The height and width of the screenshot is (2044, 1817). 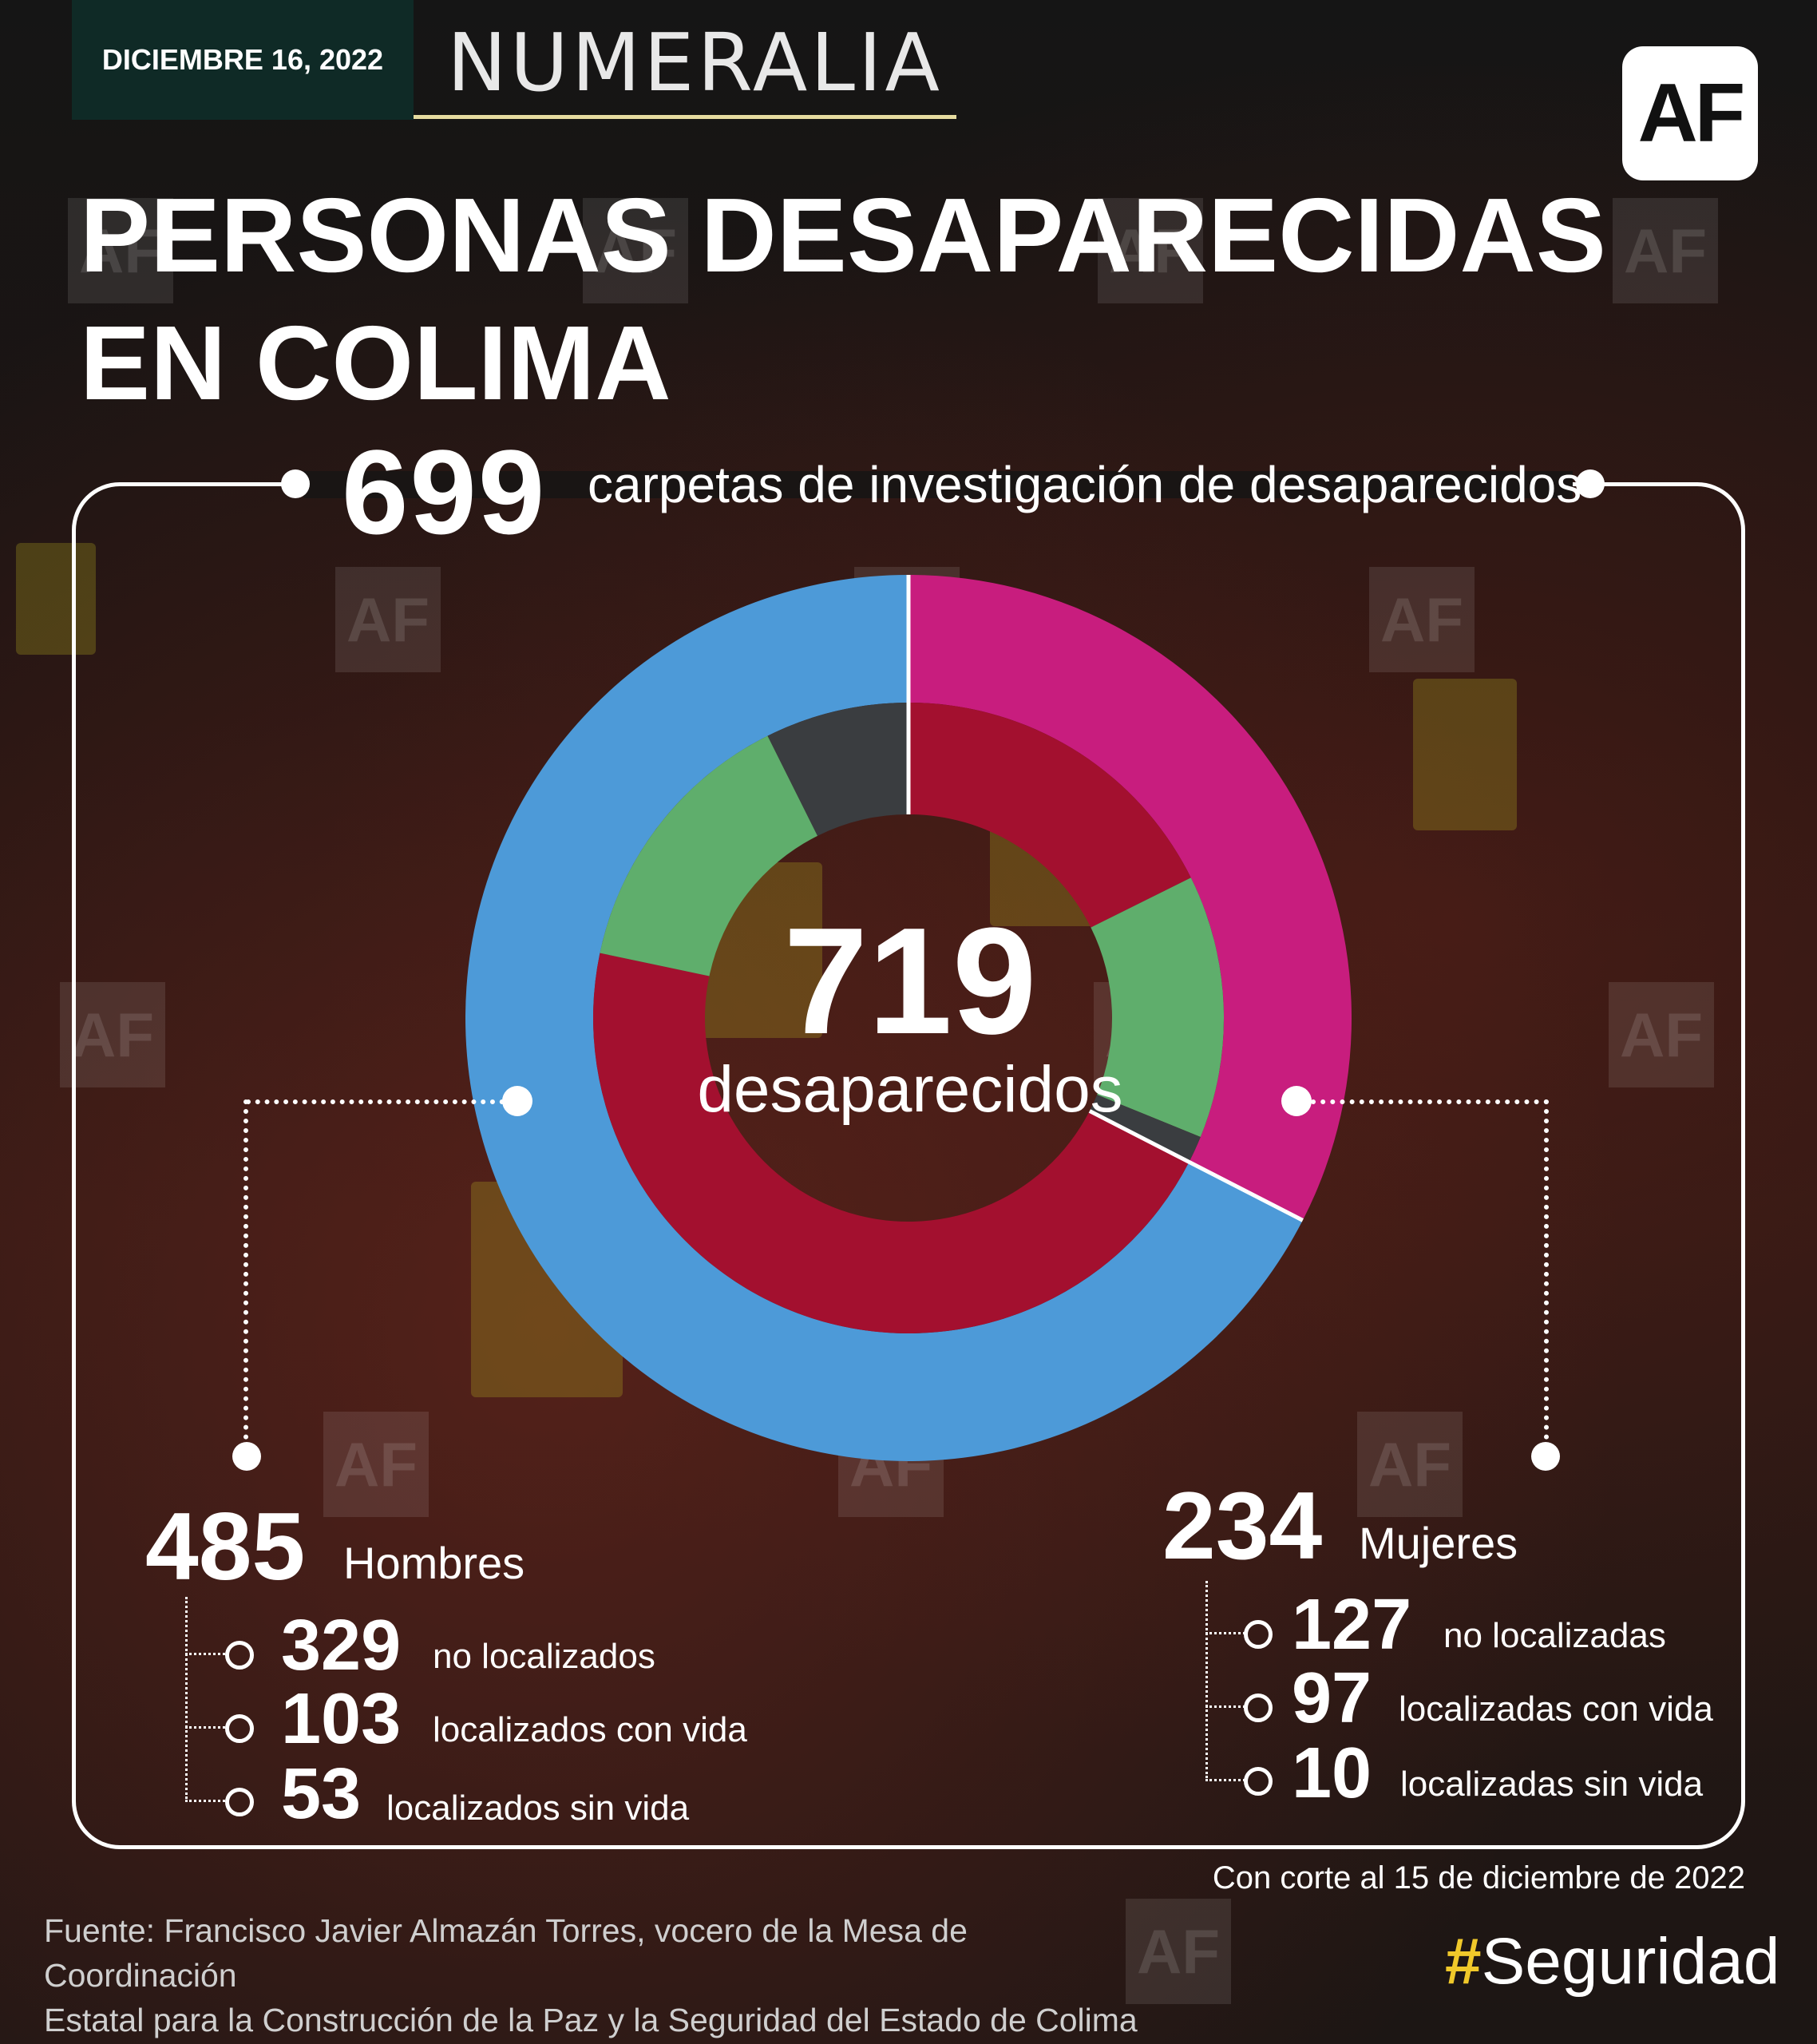 What do you see at coordinates (843, 235) in the screenshot?
I see `title-line-1: PERSONAS DESAPARECIDAS` at bounding box center [843, 235].